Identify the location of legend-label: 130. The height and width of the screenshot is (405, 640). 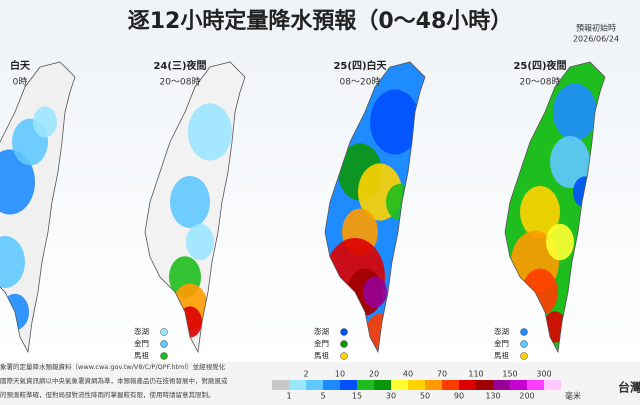
(492, 396).